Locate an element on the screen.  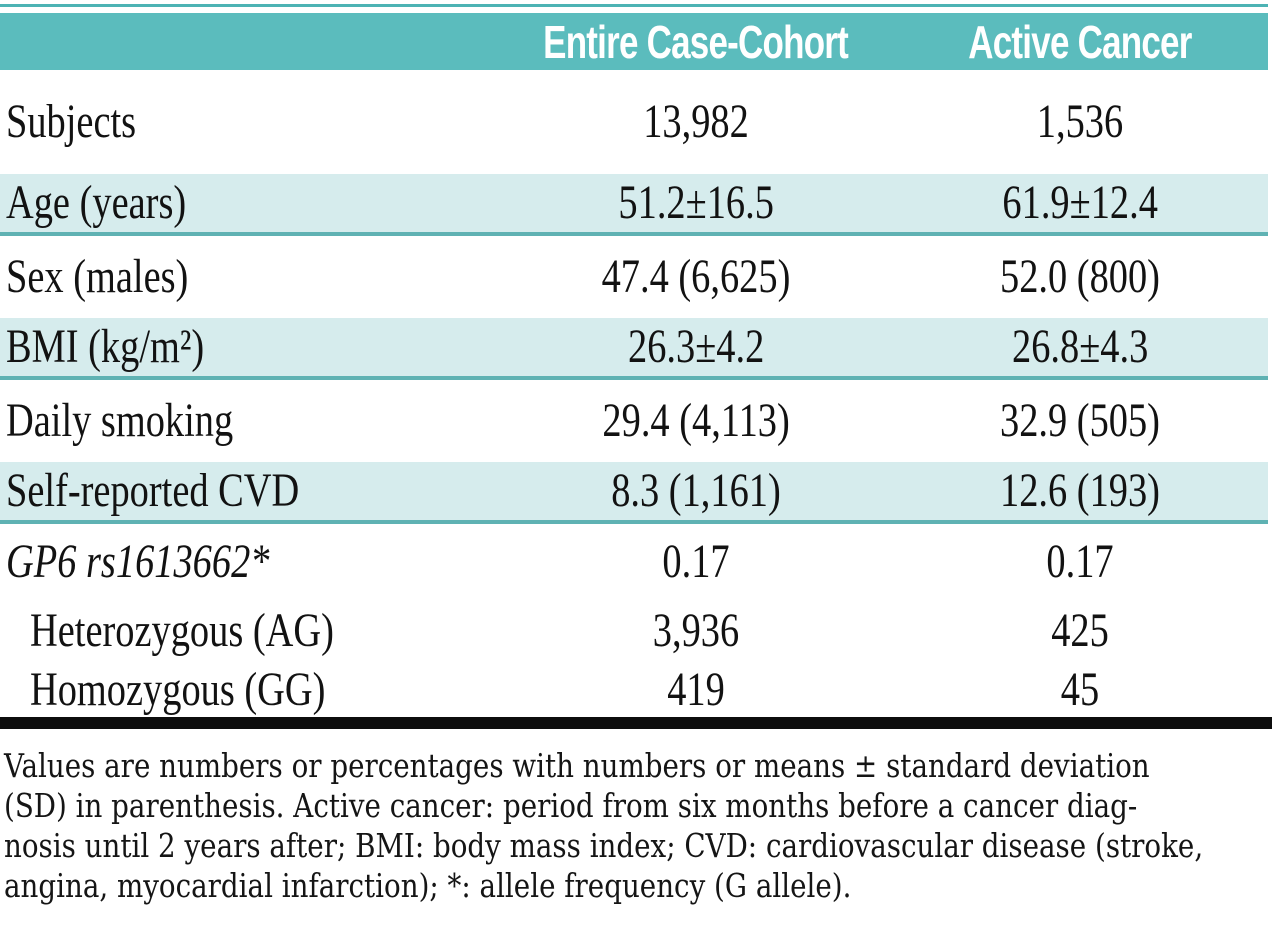
value-entire-cohort: 51.2±16.5 is located at coordinates (696, 202).